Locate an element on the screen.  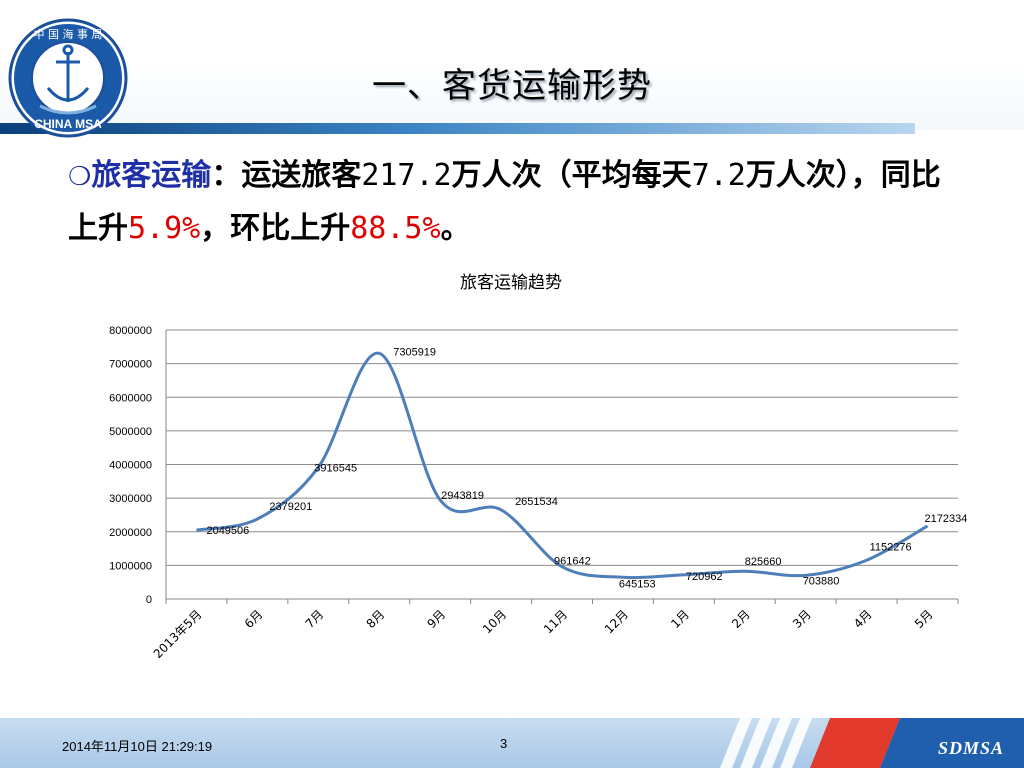
data-label: 2172334 is located at coordinates (946, 519).